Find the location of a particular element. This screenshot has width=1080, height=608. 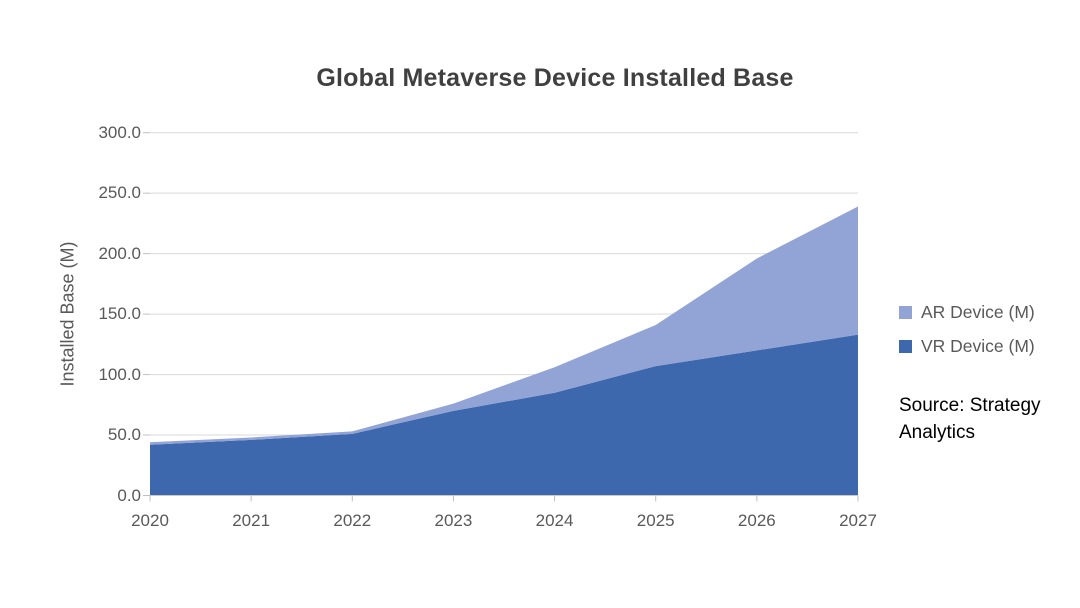

x-axis-tick-label: 2022 is located at coordinates (352, 520).